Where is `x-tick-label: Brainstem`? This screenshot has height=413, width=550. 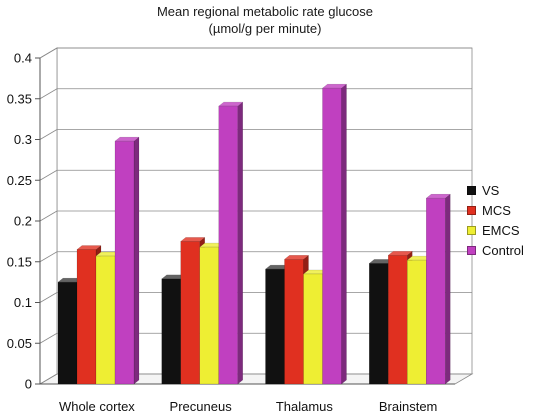
x-tick-label: Brainstem is located at coordinates (408, 406).